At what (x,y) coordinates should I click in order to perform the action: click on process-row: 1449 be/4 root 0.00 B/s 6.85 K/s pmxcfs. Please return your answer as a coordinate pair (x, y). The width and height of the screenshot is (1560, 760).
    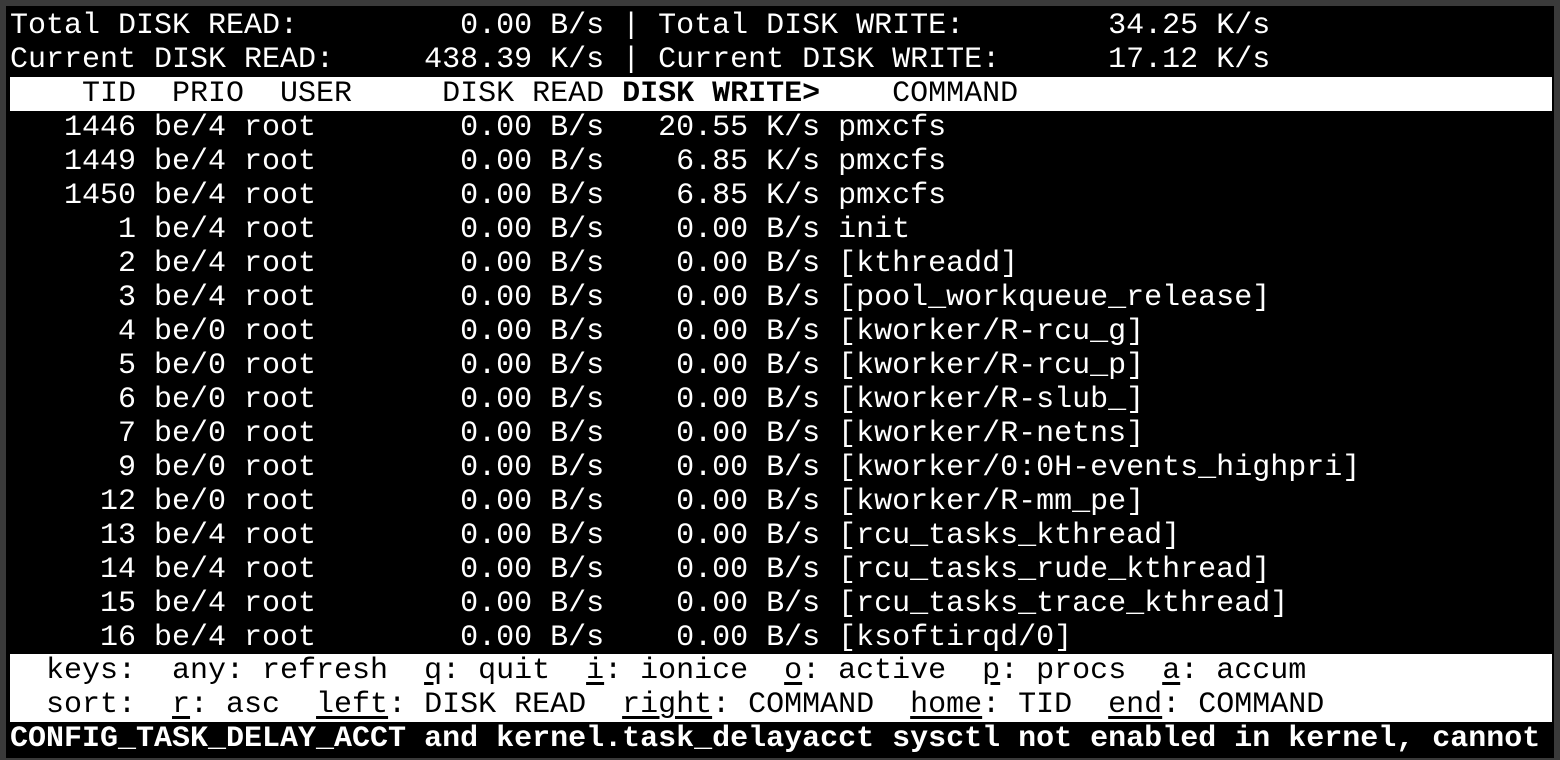
    Looking at the image, I should click on (782, 162).